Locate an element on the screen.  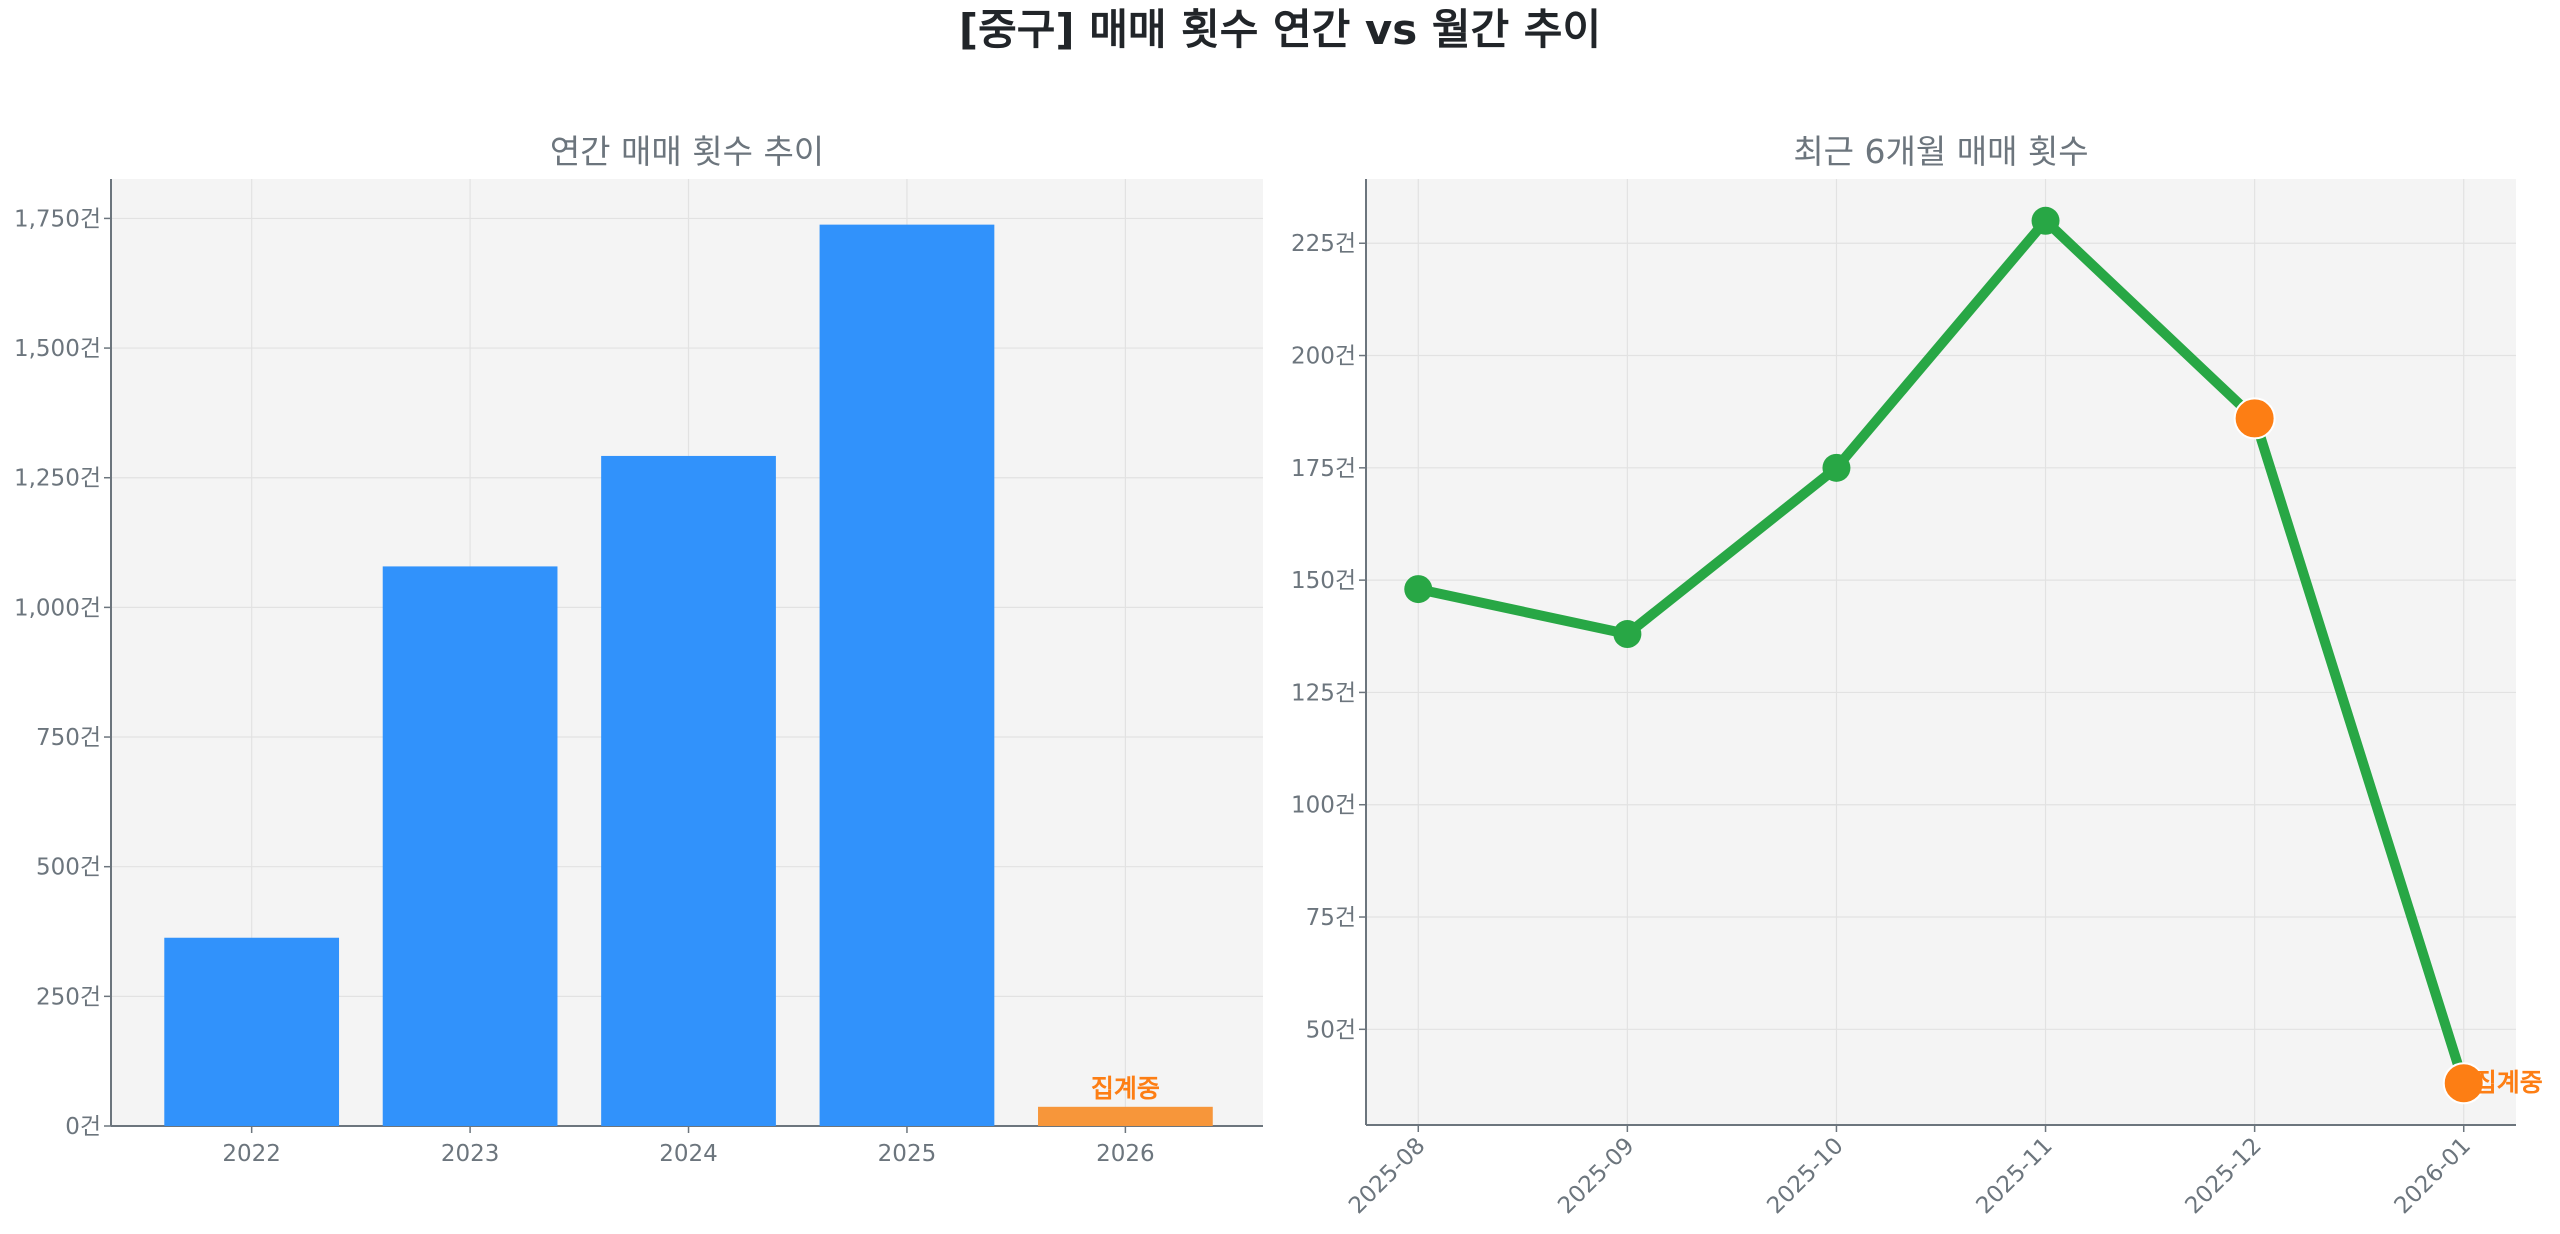
y-tick-label: 200건 is located at coordinates (1323, 357).